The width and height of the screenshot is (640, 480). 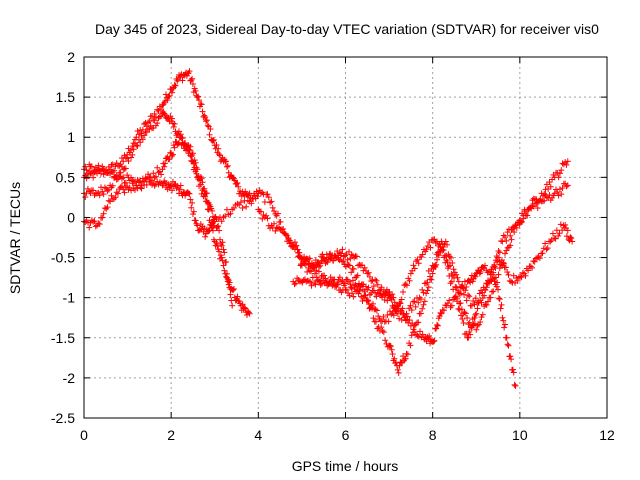 What do you see at coordinates (69, 298) in the screenshot?
I see `y-tick-label: -1` at bounding box center [69, 298].